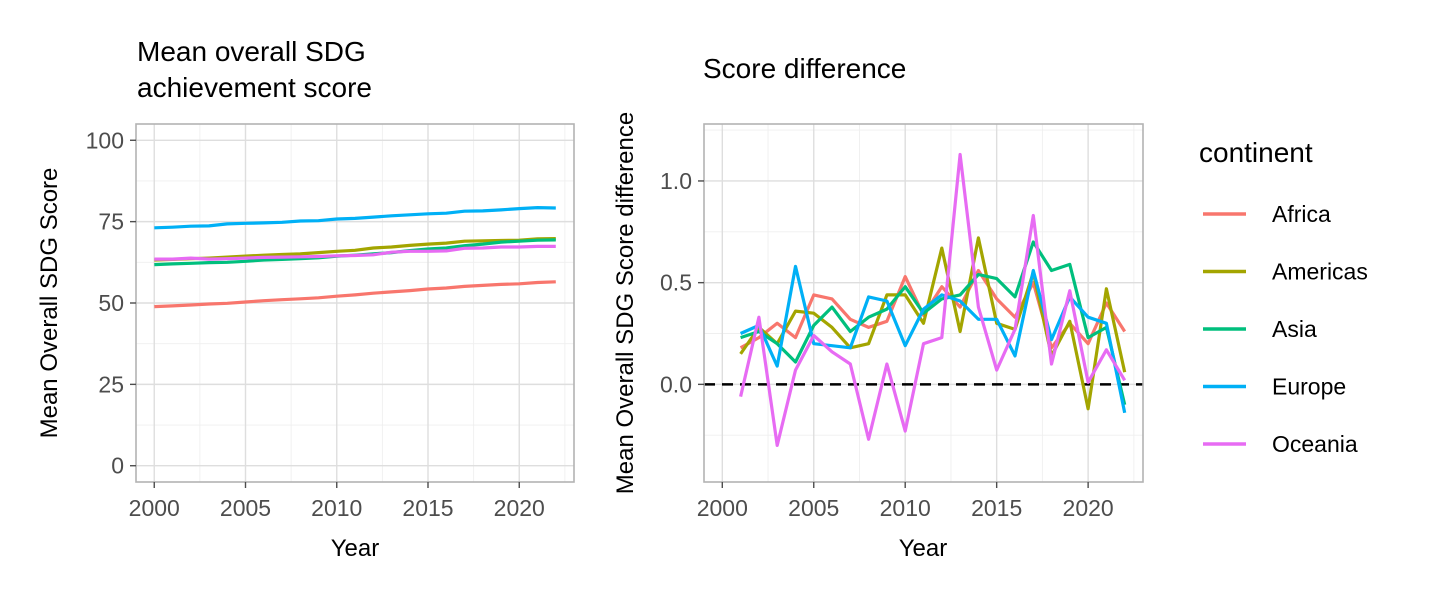  I want to click on difference-y-tick-label: 0.0, so click(676, 384).